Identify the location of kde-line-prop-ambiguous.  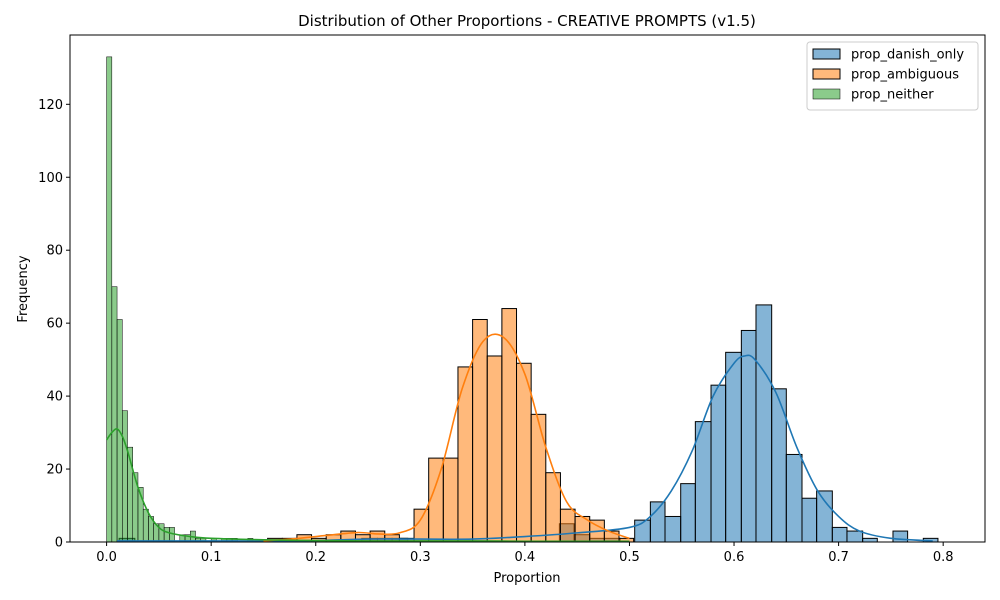
(446, 437).